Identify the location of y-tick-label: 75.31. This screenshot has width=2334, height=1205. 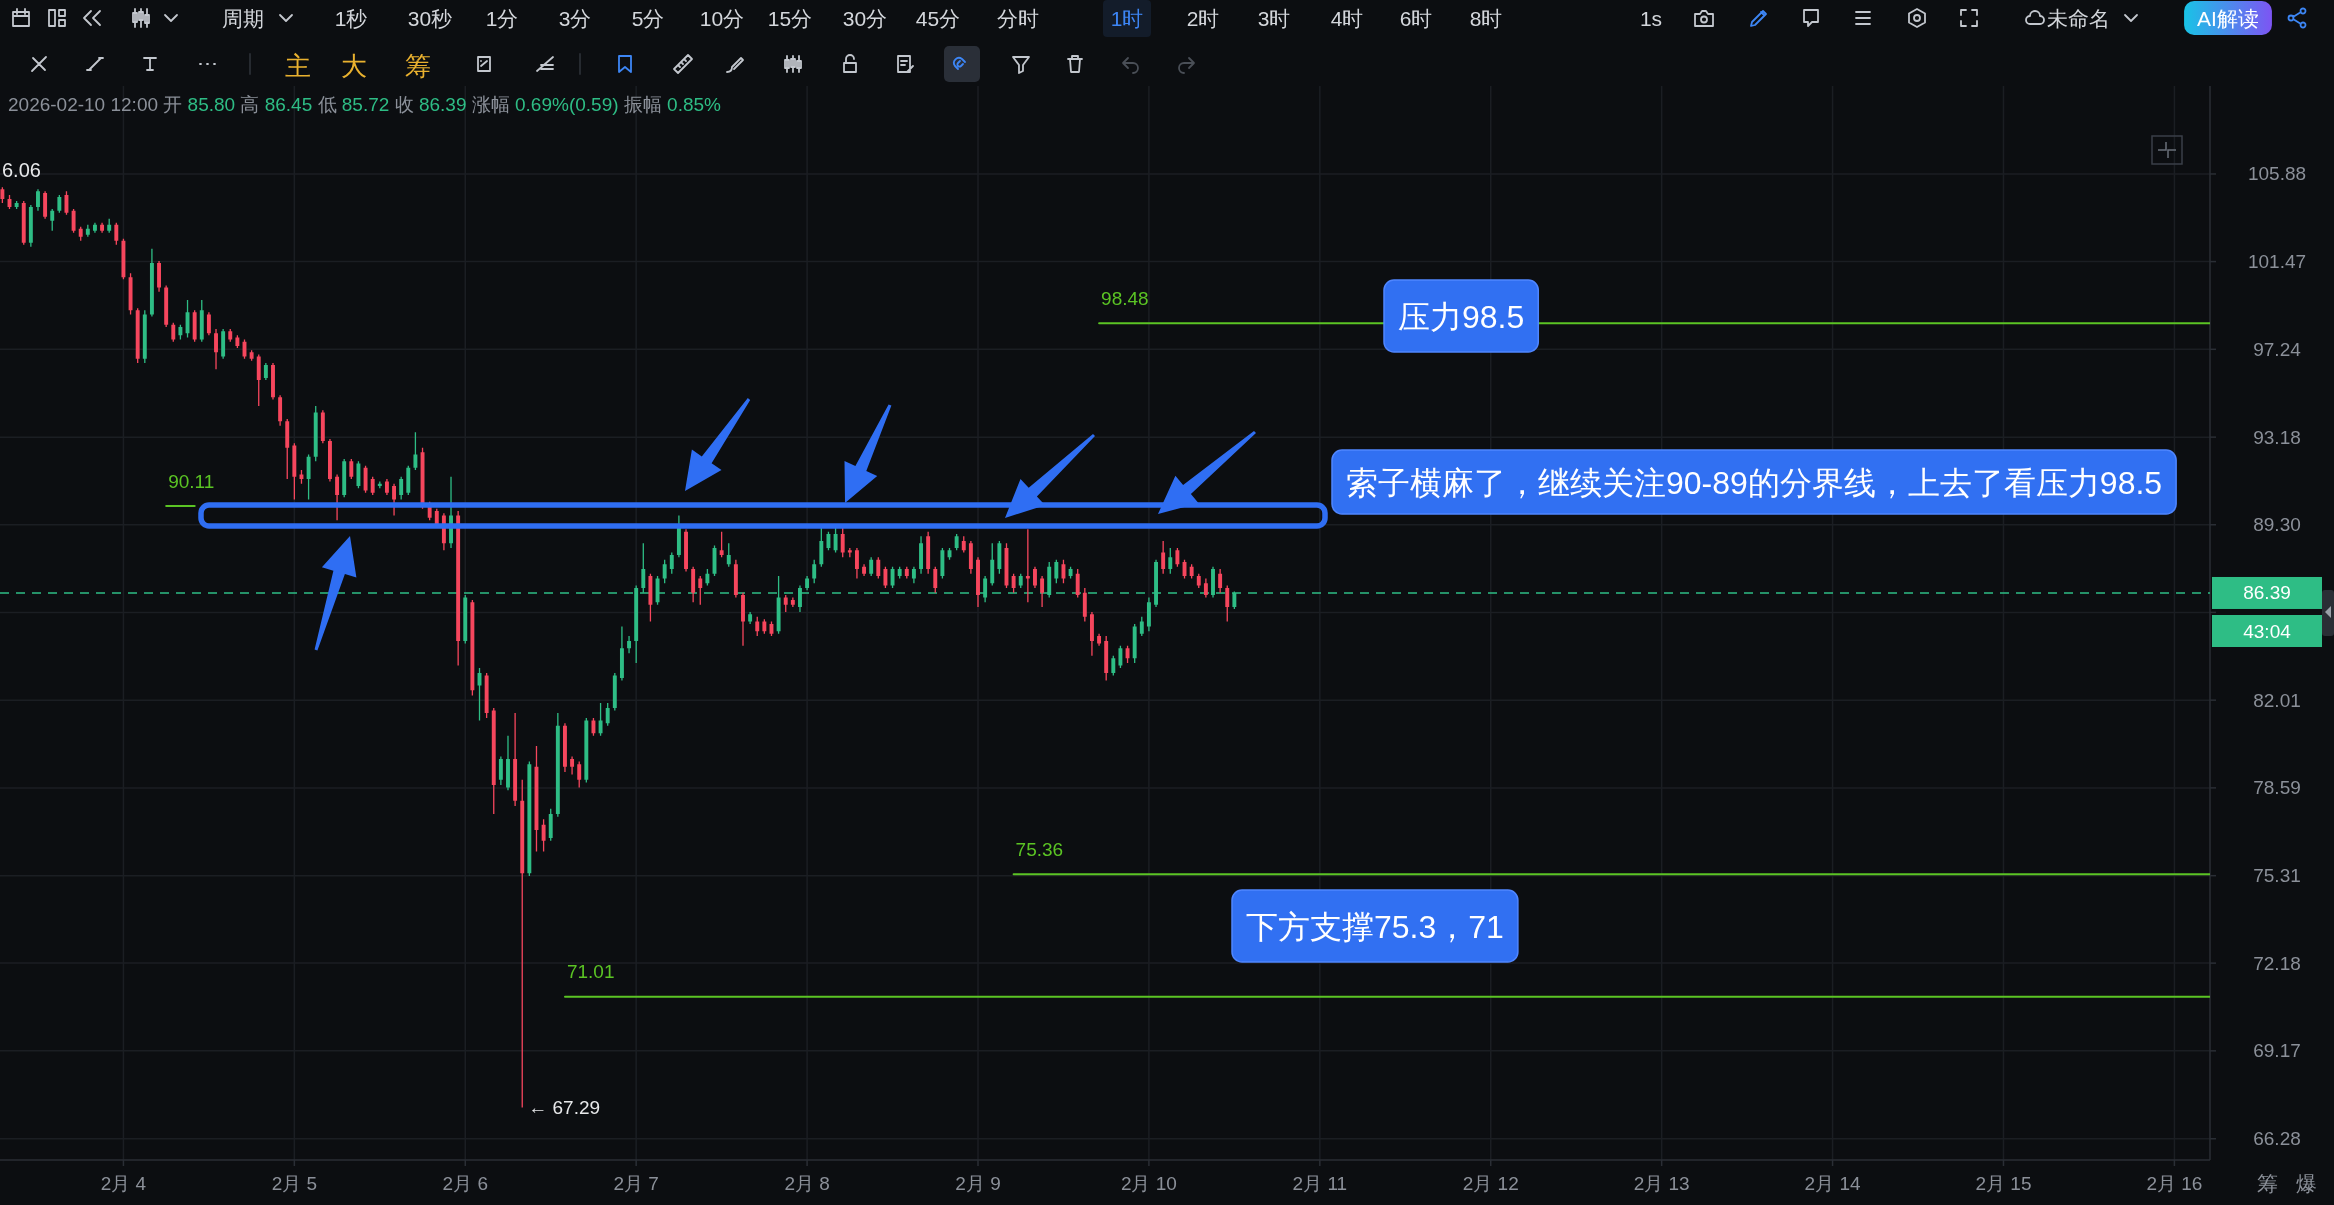
(2277, 876).